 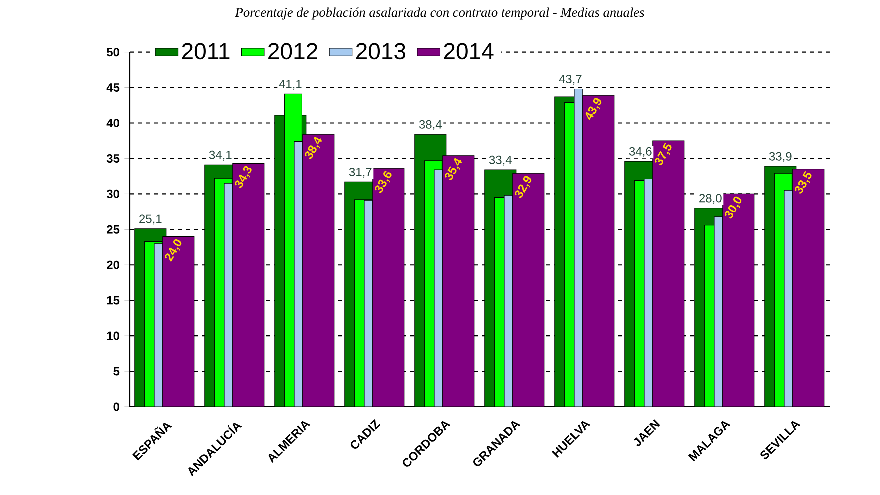 I want to click on y-tick-label: 10, so click(x=113, y=336).